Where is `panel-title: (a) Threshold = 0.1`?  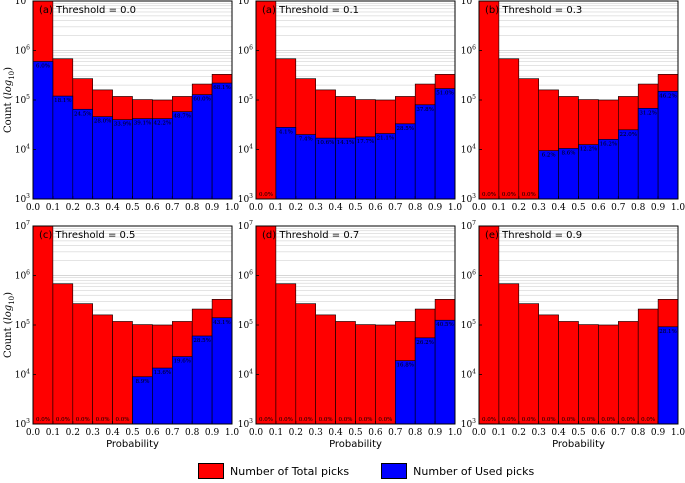
panel-title: (a) Threshold = 0.1 is located at coordinates (310, 10).